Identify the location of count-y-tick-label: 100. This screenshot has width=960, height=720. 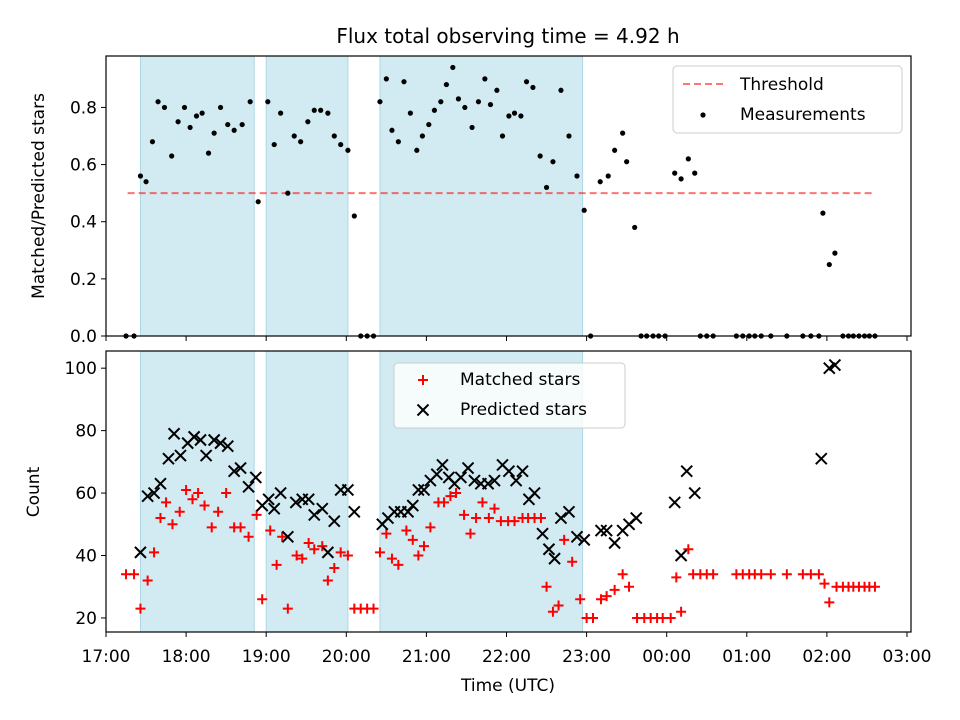
(81, 369).